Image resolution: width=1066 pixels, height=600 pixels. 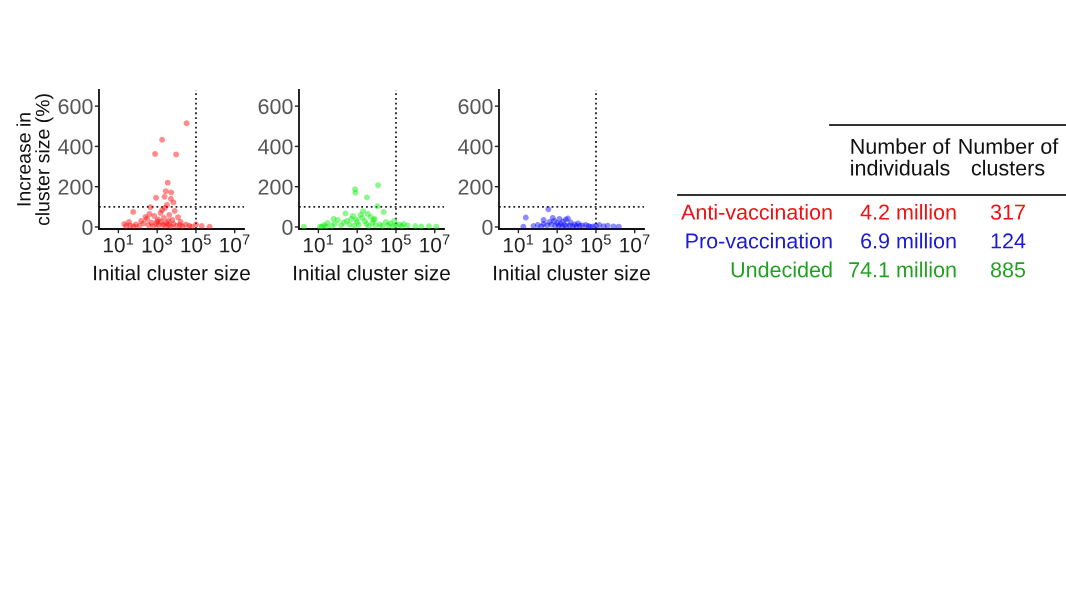 What do you see at coordinates (756, 211) in the screenshot?
I see `category-label: Anti-vaccination` at bounding box center [756, 211].